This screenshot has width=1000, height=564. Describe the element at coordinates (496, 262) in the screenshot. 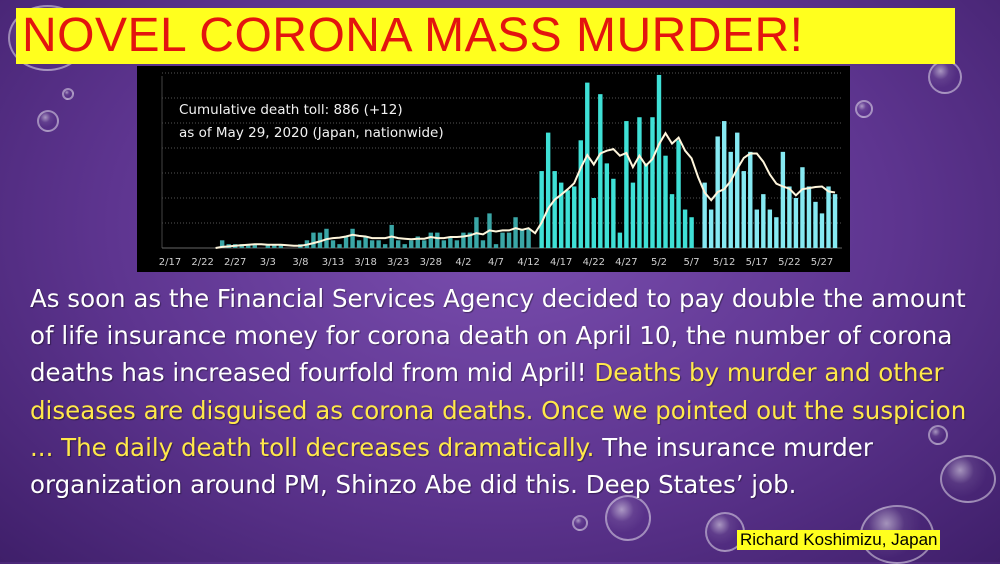

I see `x-tick-label: 4/7` at that location.